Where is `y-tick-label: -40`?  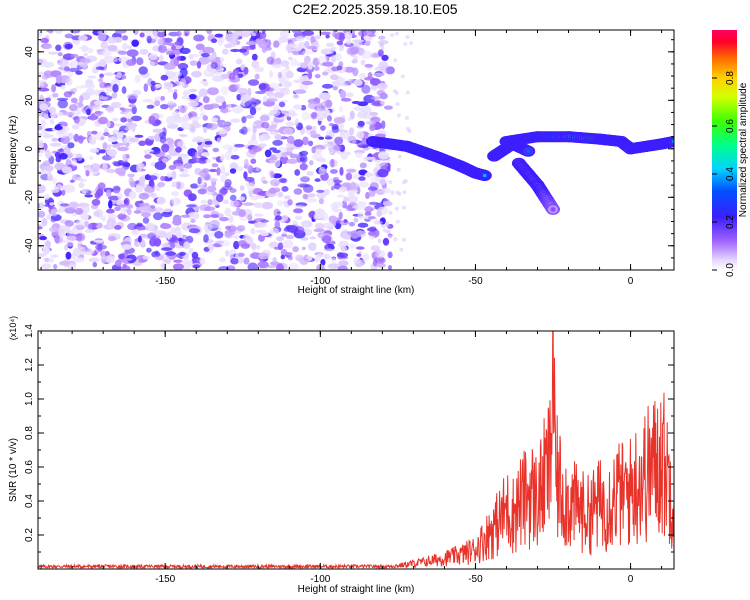 y-tick-label: -40 is located at coordinates (29, 245).